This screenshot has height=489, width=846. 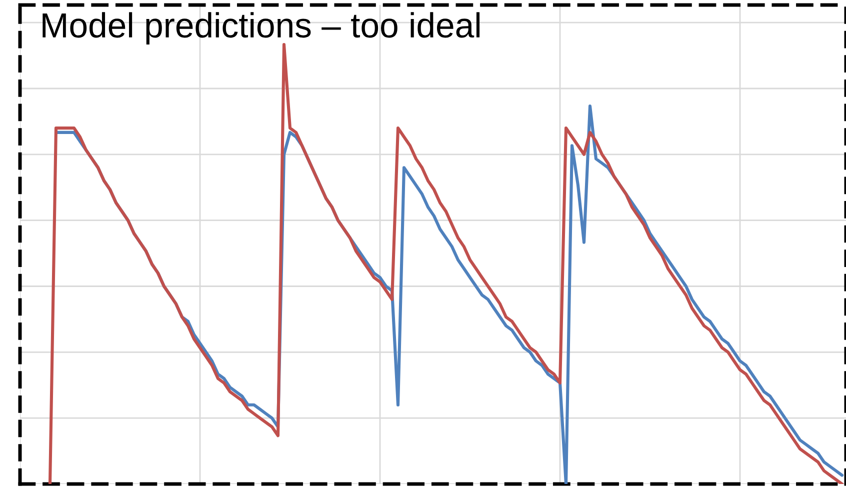 What do you see at coordinates (261, 28) in the screenshot?
I see `chart-title: Model predictions – too ideal` at bounding box center [261, 28].